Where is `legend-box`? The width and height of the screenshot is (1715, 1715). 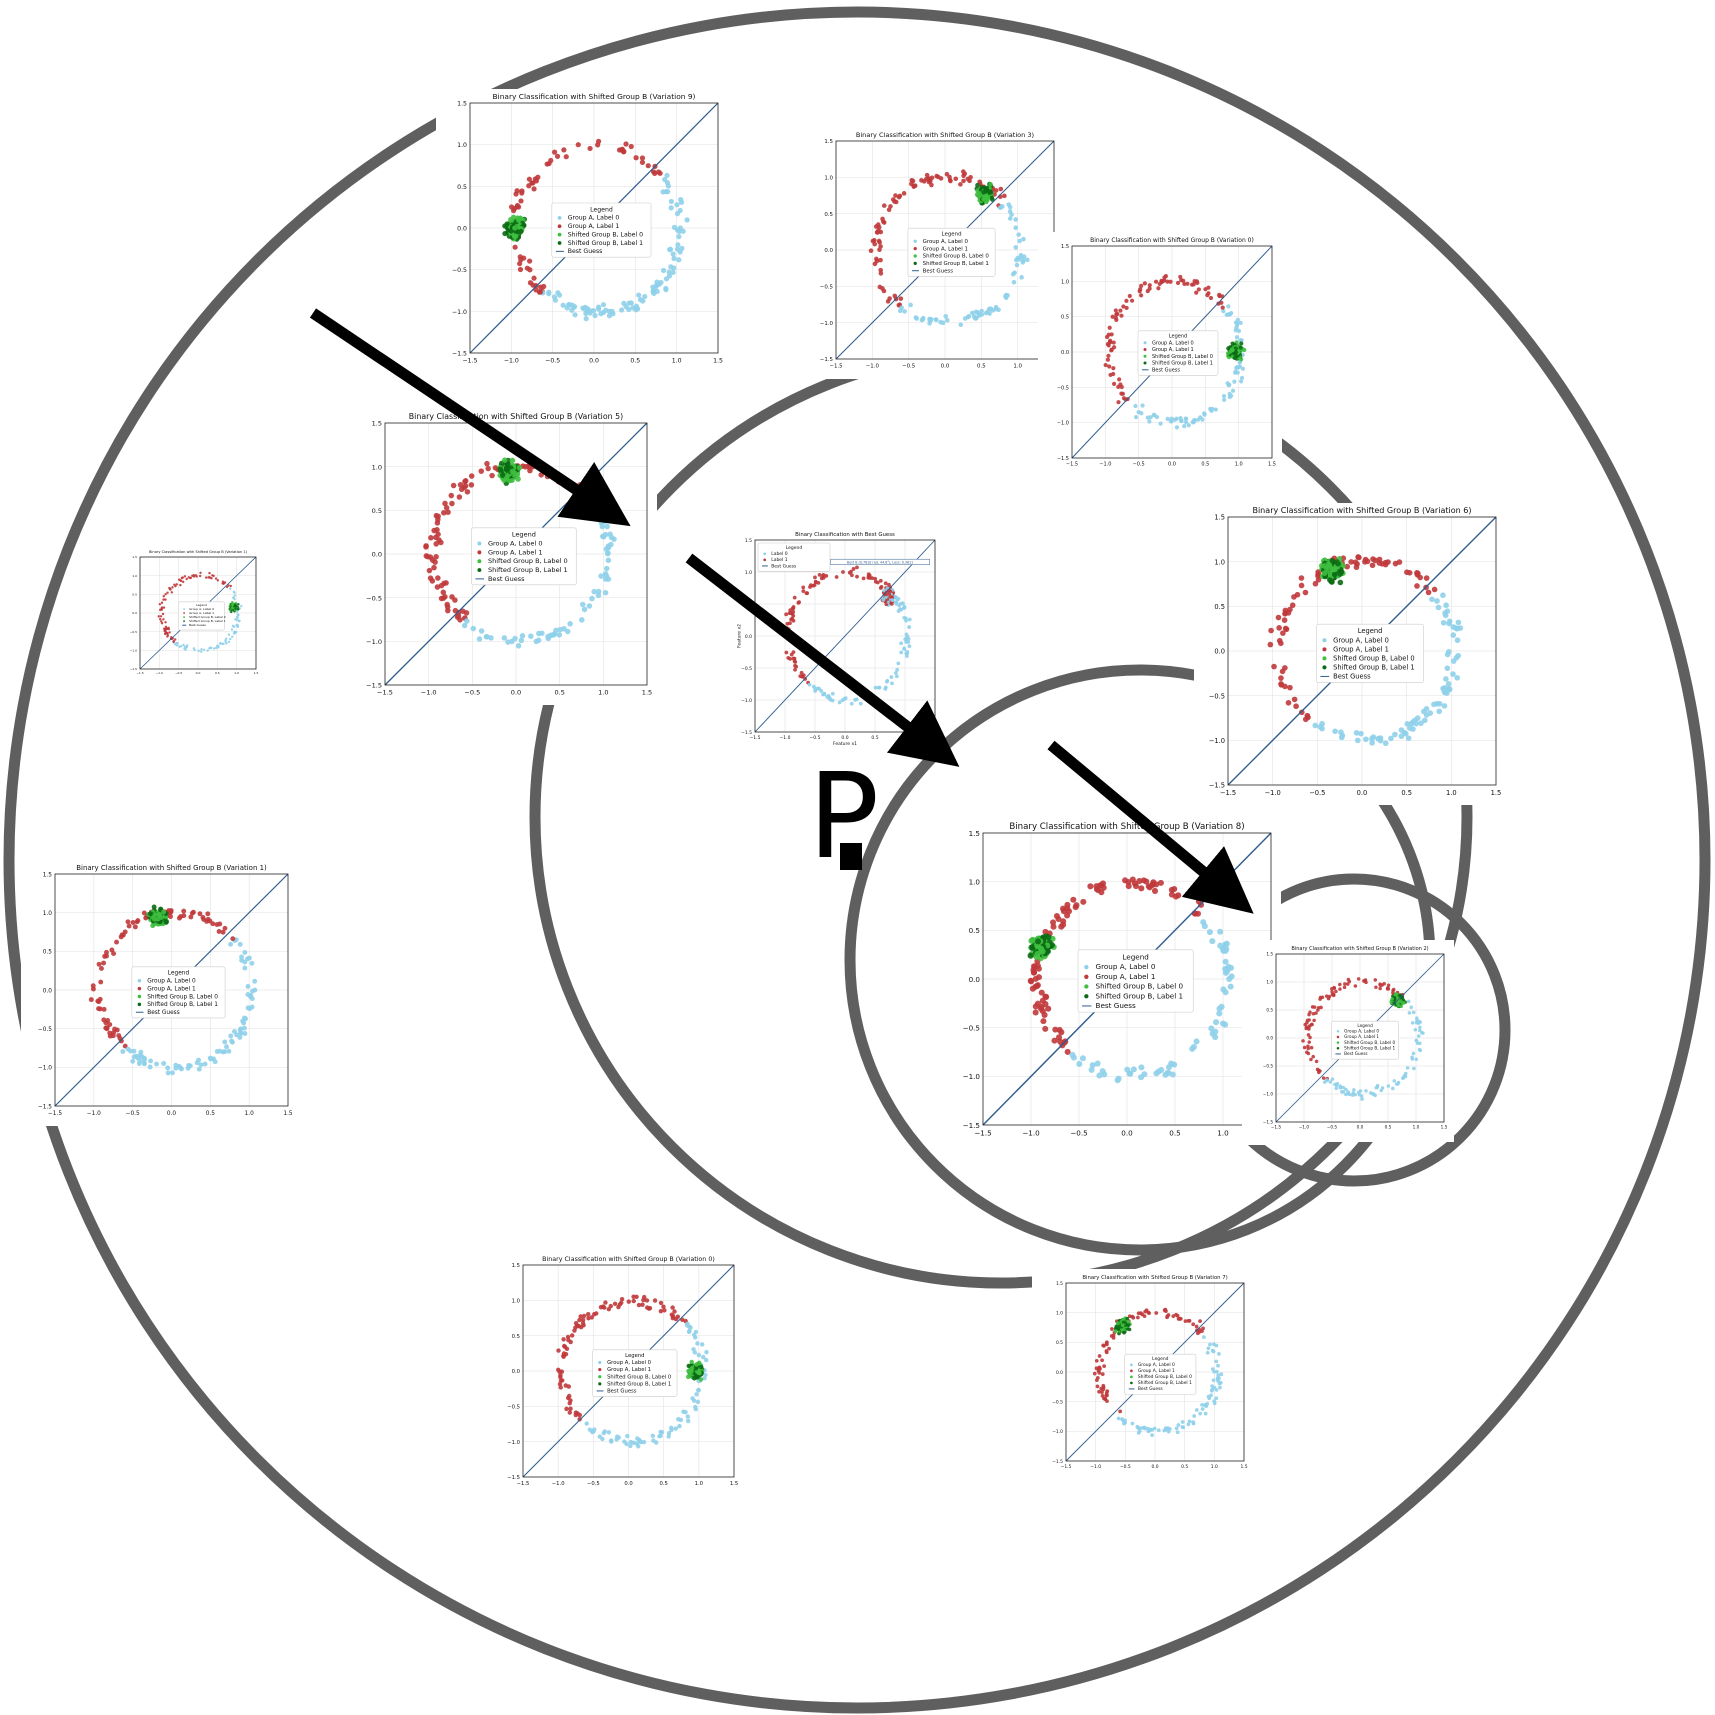
legend-box is located at coordinates (178, 992).